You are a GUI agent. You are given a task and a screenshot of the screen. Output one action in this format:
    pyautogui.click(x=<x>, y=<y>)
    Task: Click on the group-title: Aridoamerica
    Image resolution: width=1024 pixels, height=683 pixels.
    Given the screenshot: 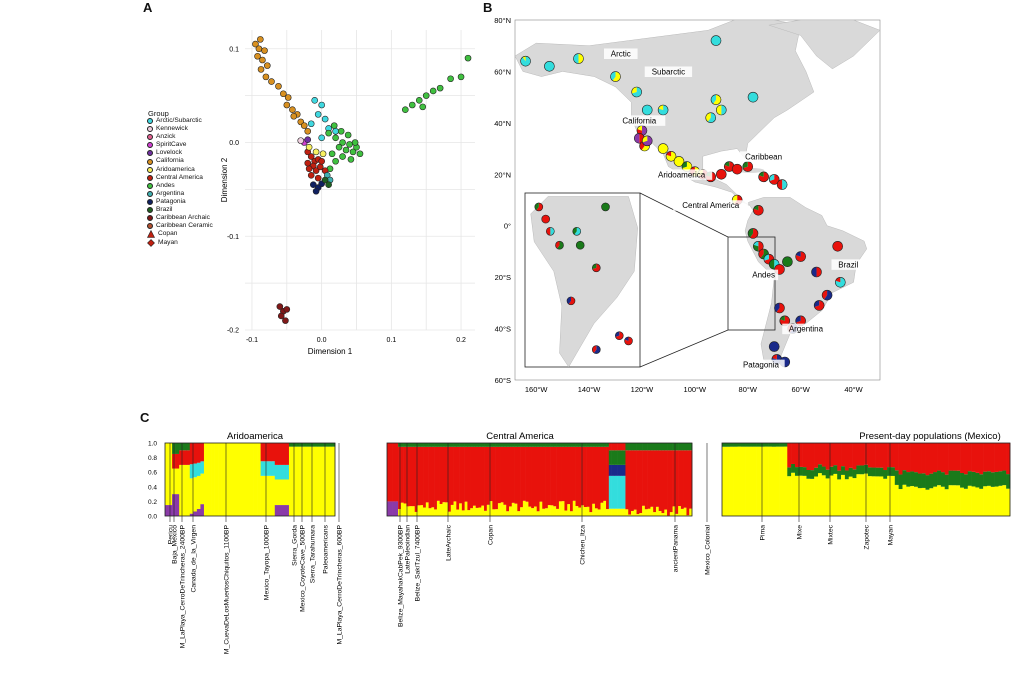 What is the action you would take?
    pyautogui.click(x=255, y=436)
    